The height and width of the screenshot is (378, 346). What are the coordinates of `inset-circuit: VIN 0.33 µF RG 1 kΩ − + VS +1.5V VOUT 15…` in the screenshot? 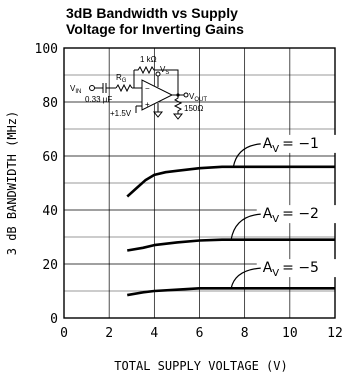 It's located at (138, 87).